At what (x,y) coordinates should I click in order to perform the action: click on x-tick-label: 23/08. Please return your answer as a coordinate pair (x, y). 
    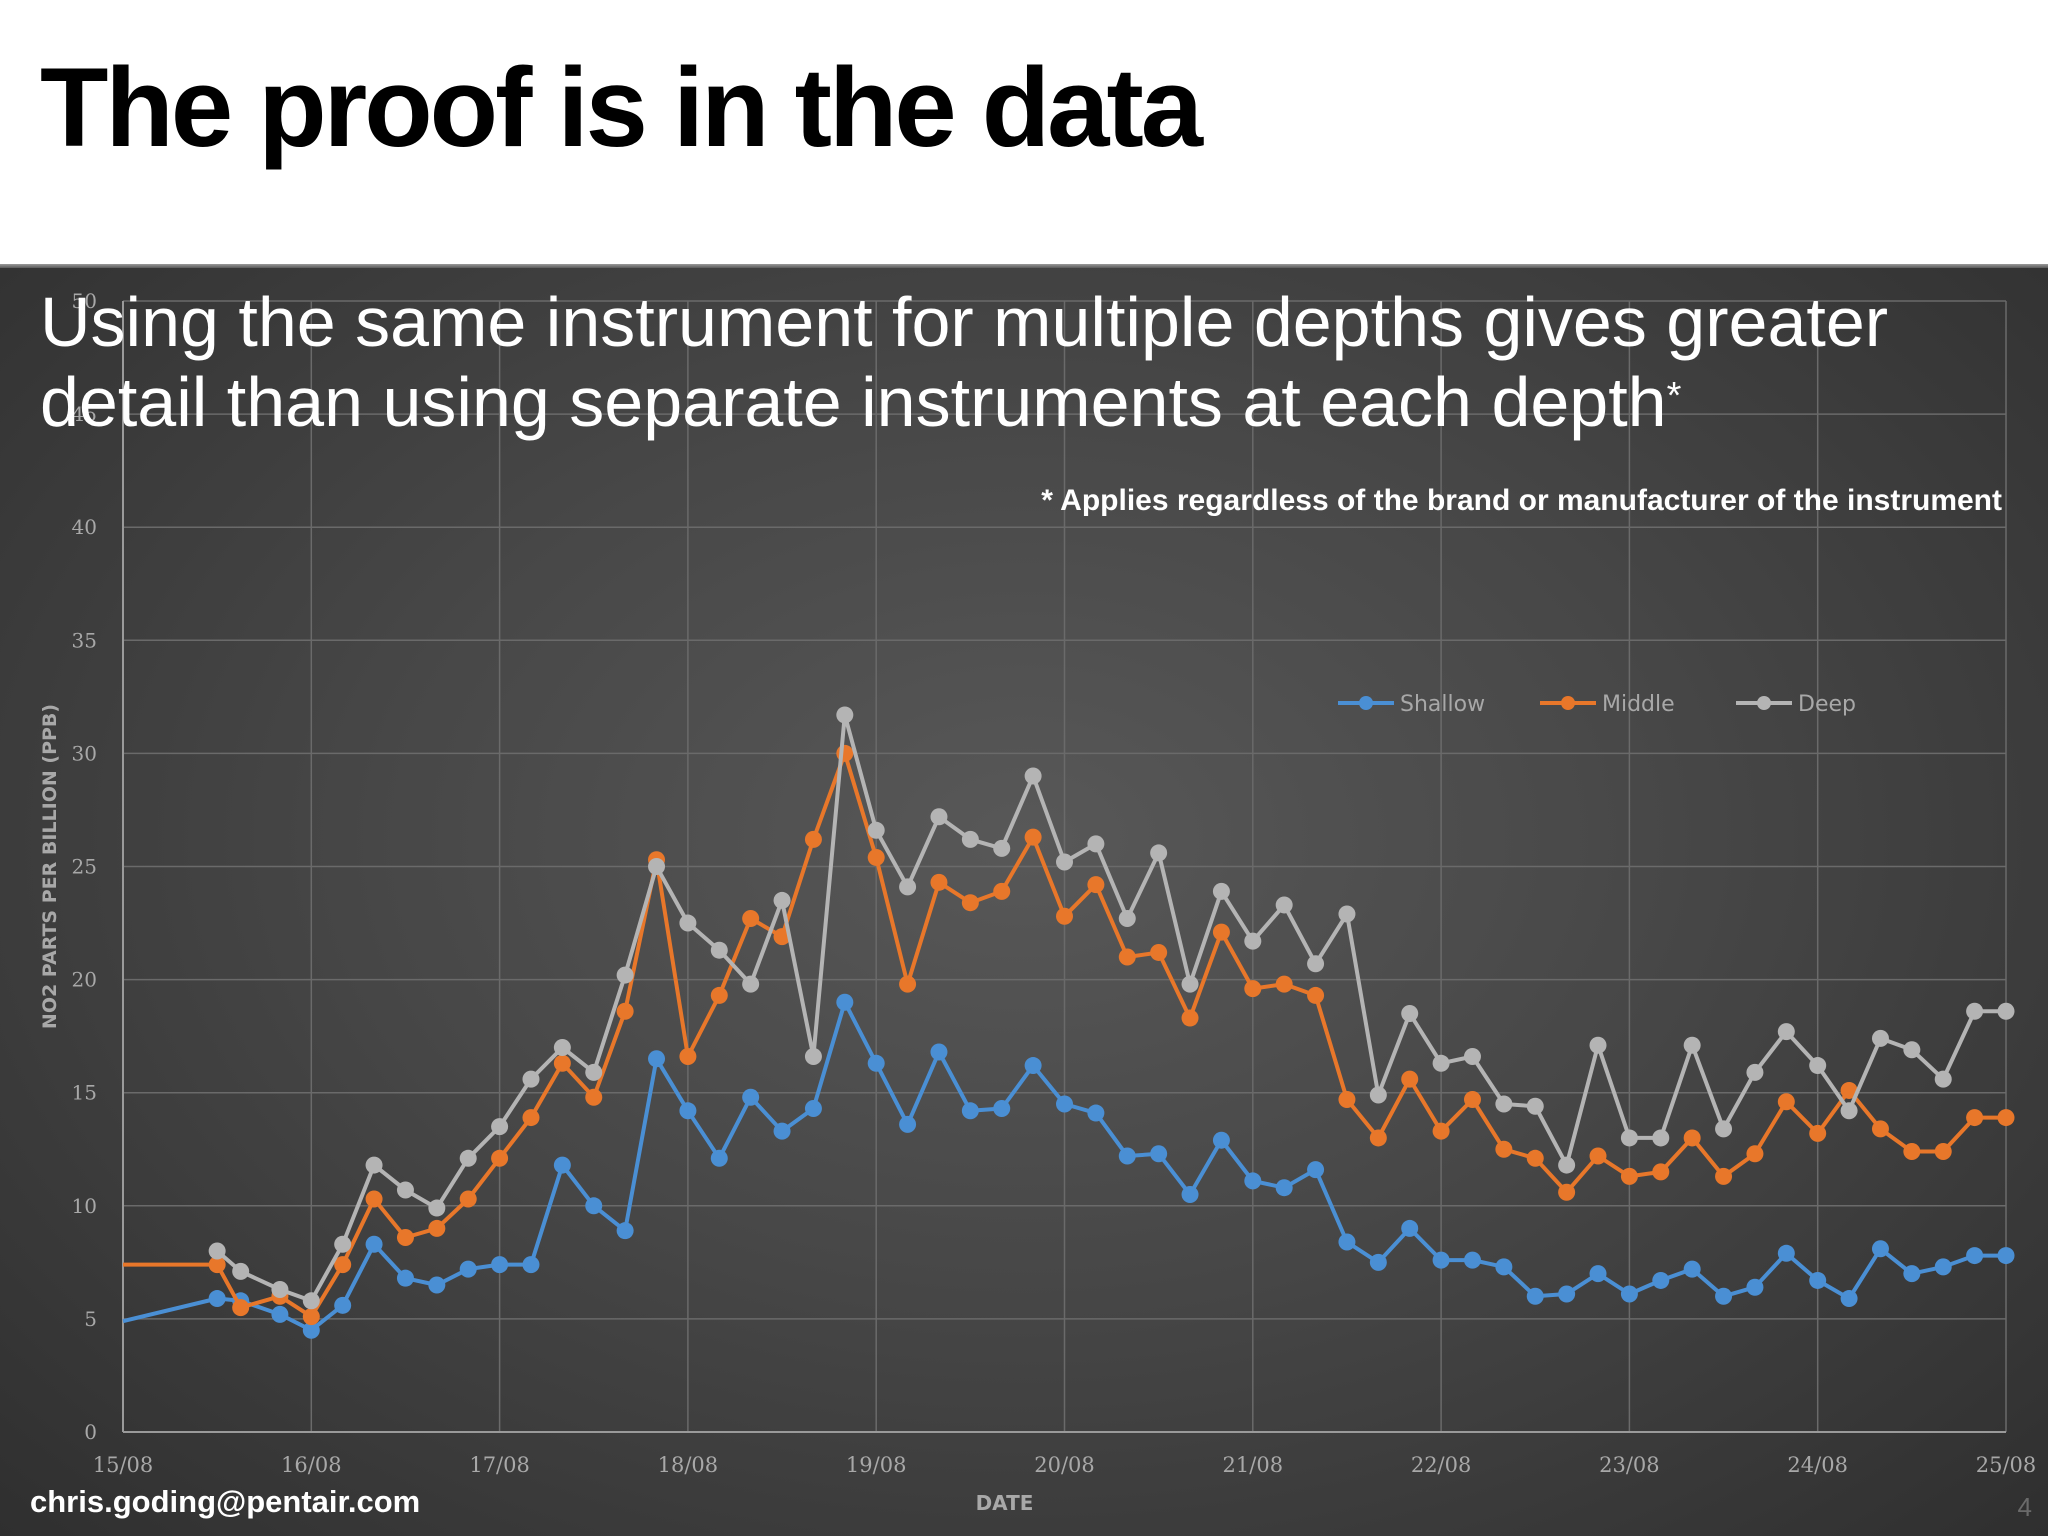
    Looking at the image, I should click on (1629, 1465).